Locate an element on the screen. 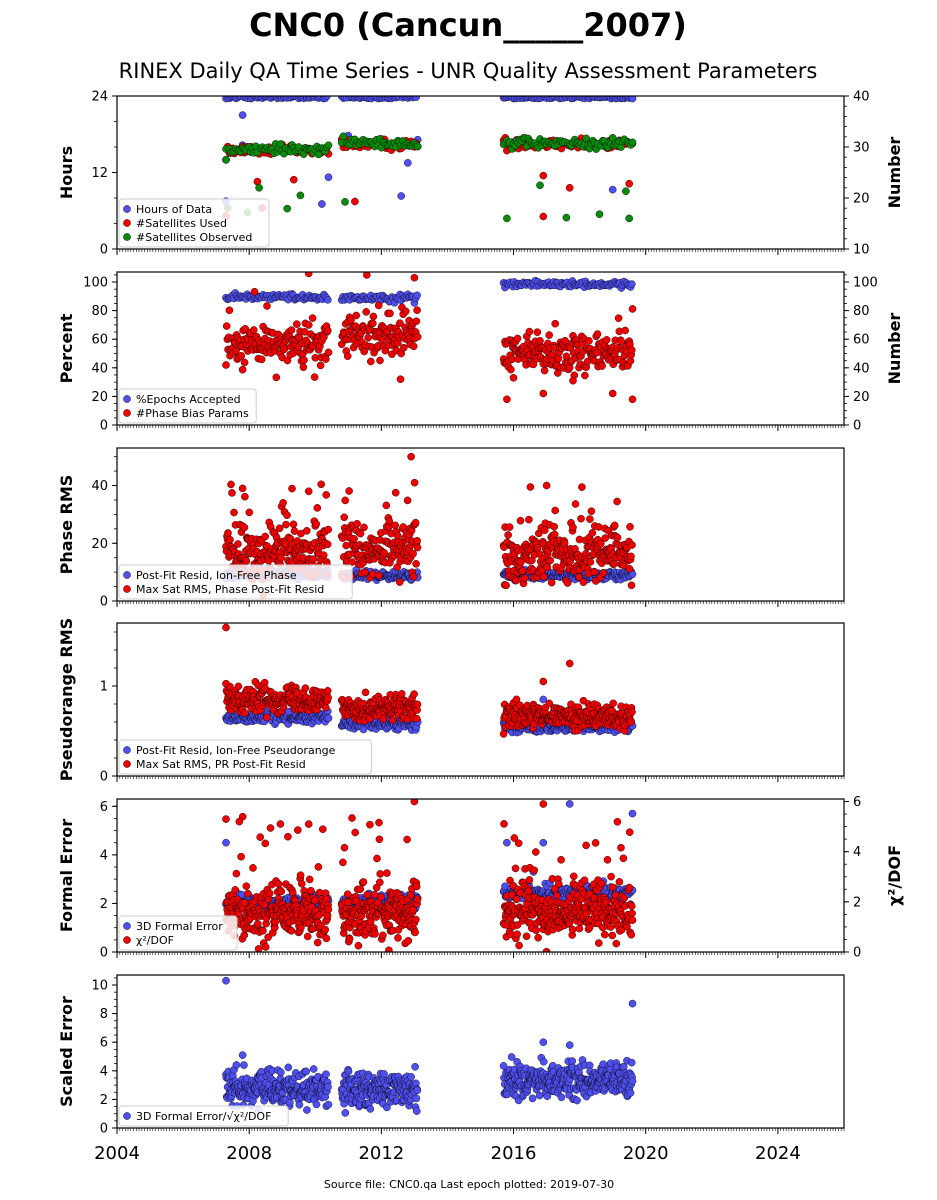  y-tick-label: 0 is located at coordinates (104, 426).